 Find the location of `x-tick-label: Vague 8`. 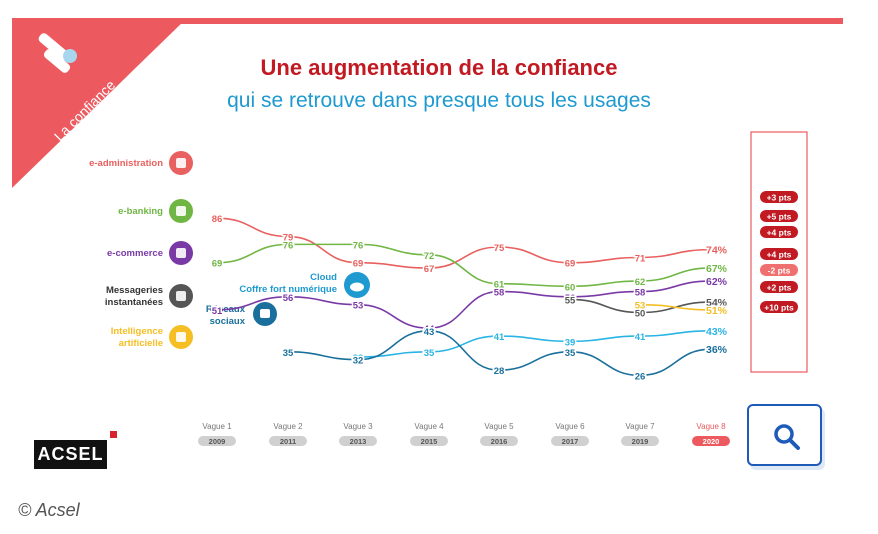

x-tick-label: Vague 8 is located at coordinates (711, 426).